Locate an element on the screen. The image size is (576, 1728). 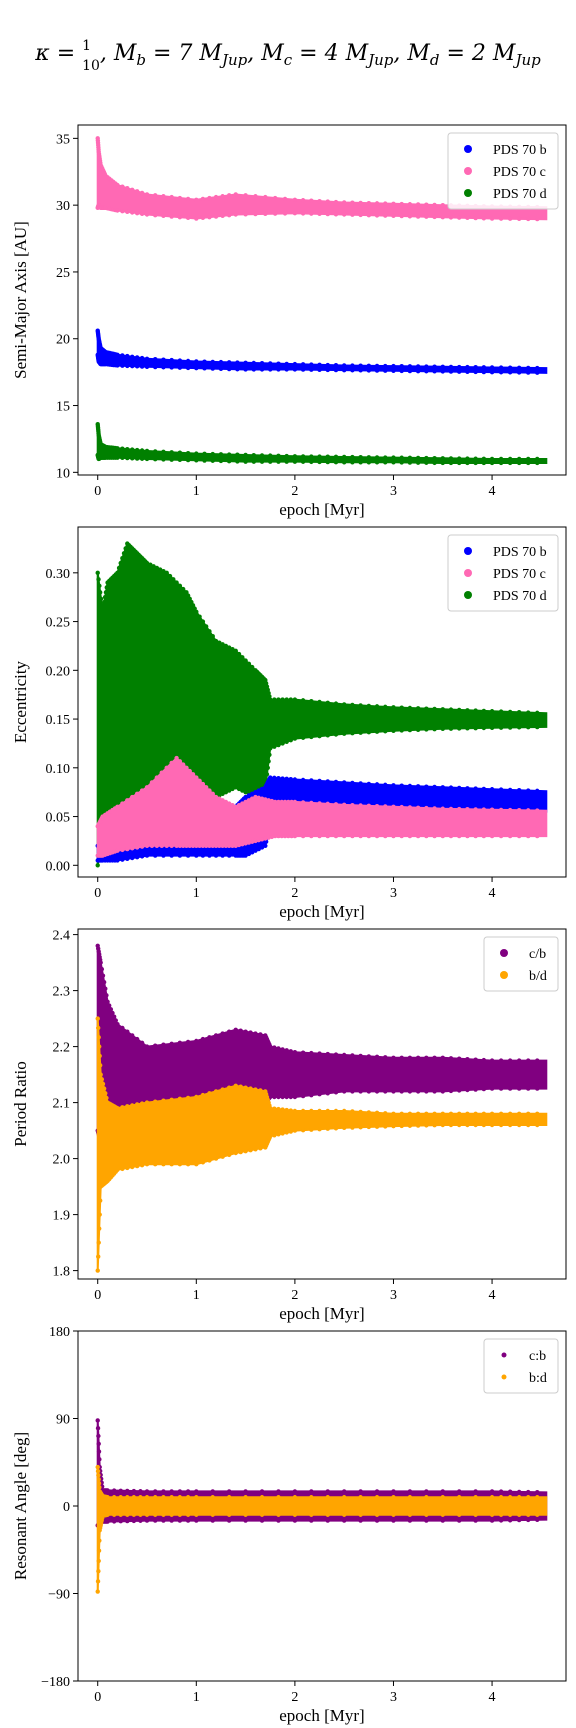
legend-box is located at coordinates (503, 573).